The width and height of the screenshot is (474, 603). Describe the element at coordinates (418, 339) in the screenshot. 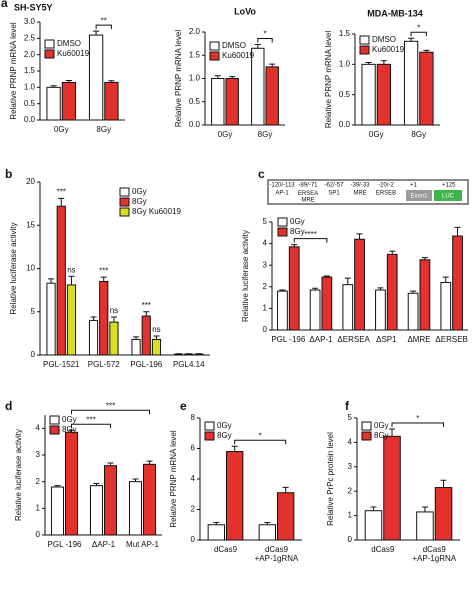

I see `x-tick-label: ΔMRE` at that location.